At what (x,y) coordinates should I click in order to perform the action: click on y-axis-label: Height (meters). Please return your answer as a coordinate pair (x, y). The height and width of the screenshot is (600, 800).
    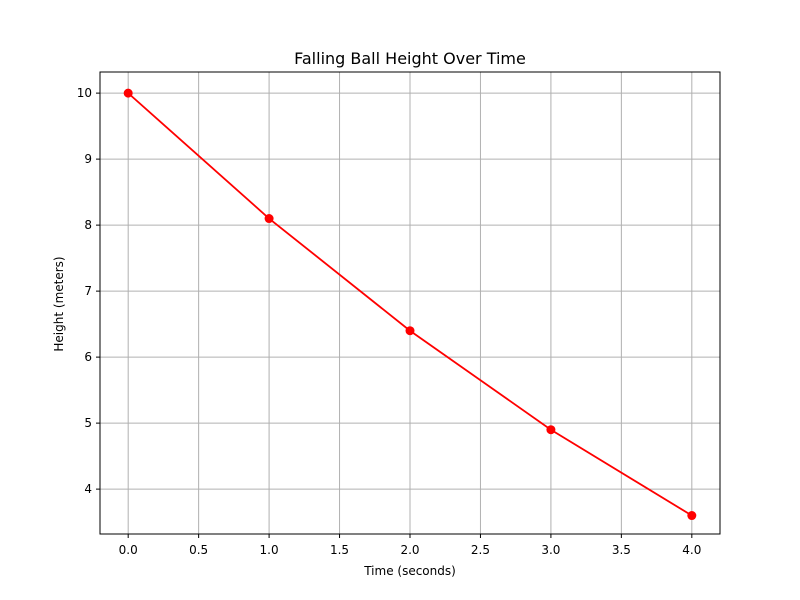
    Looking at the image, I should click on (59, 303).